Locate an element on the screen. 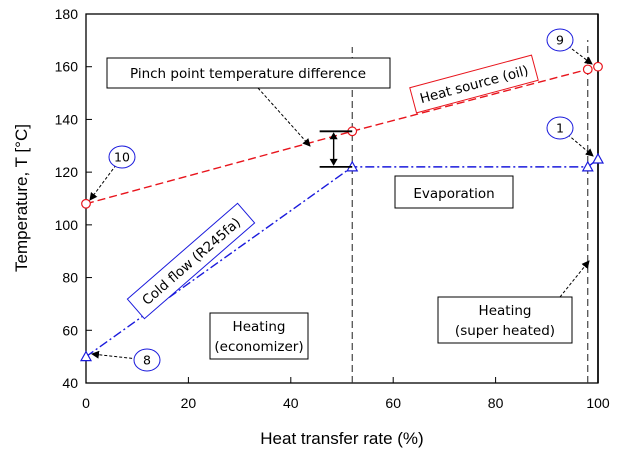 The height and width of the screenshot is (452, 622). cold-flow-label: Cold flow (R245fa) is located at coordinates (191, 262).